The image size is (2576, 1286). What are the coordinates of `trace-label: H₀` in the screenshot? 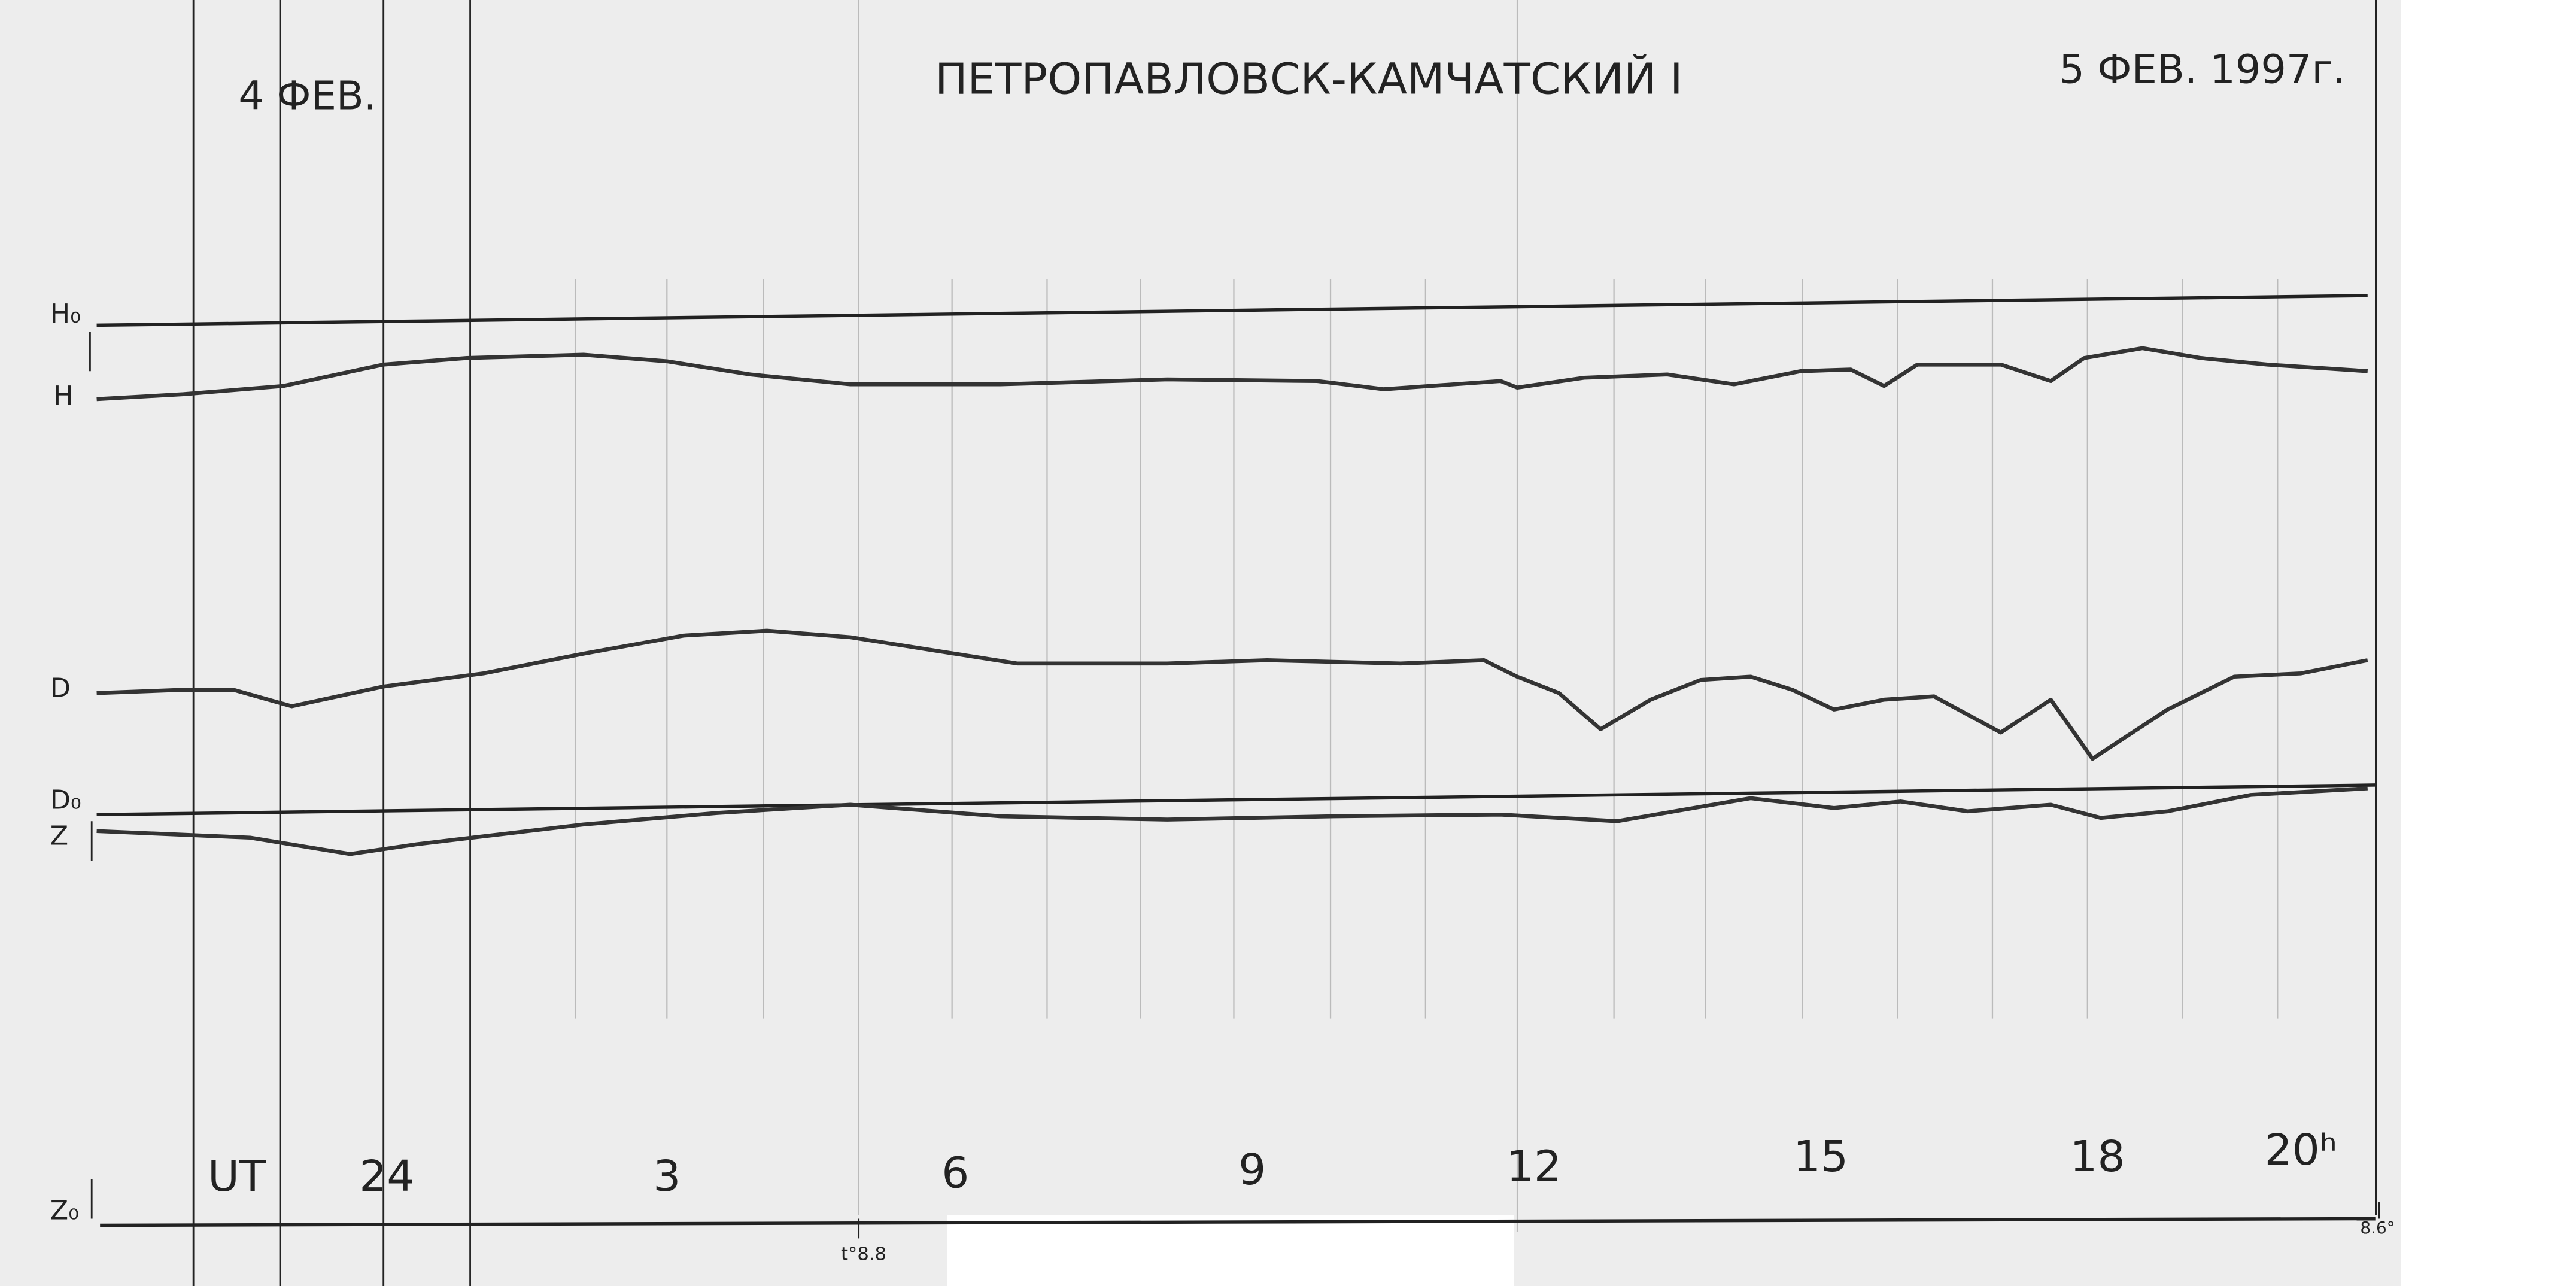 It's located at (65, 314).